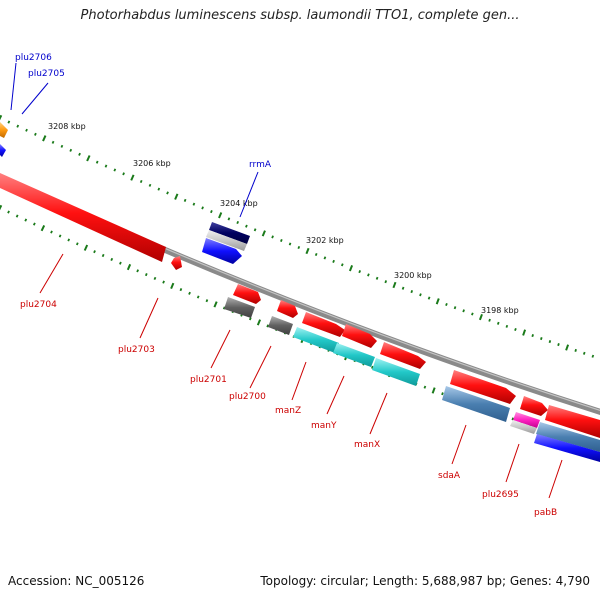 Image resolution: width=600 pixels, height=600 pixels. What do you see at coordinates (260, 165) in the screenshot?
I see `gene-label-rrmA: rrmA` at bounding box center [260, 165].